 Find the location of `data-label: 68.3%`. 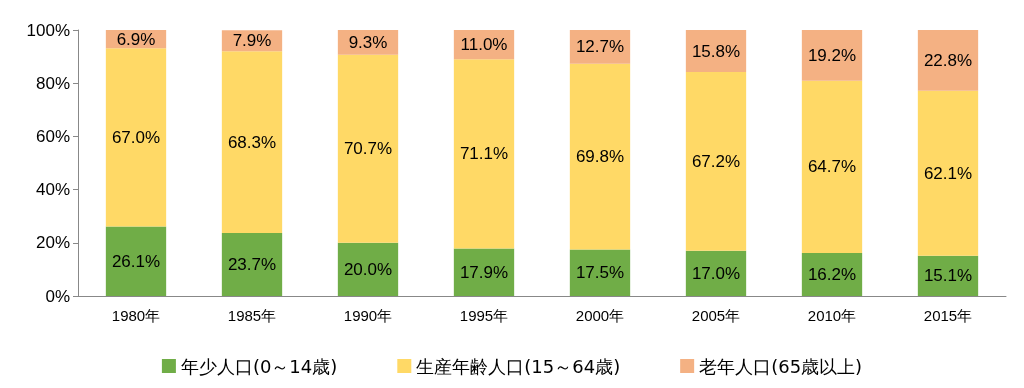

data-label: 68.3% is located at coordinates (252, 142).